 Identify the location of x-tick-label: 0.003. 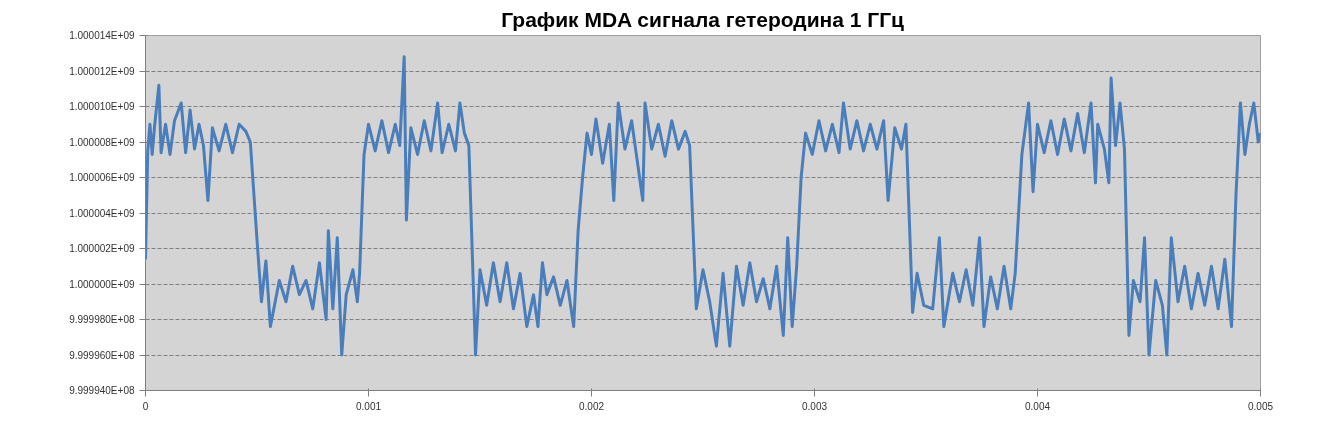
(814, 406).